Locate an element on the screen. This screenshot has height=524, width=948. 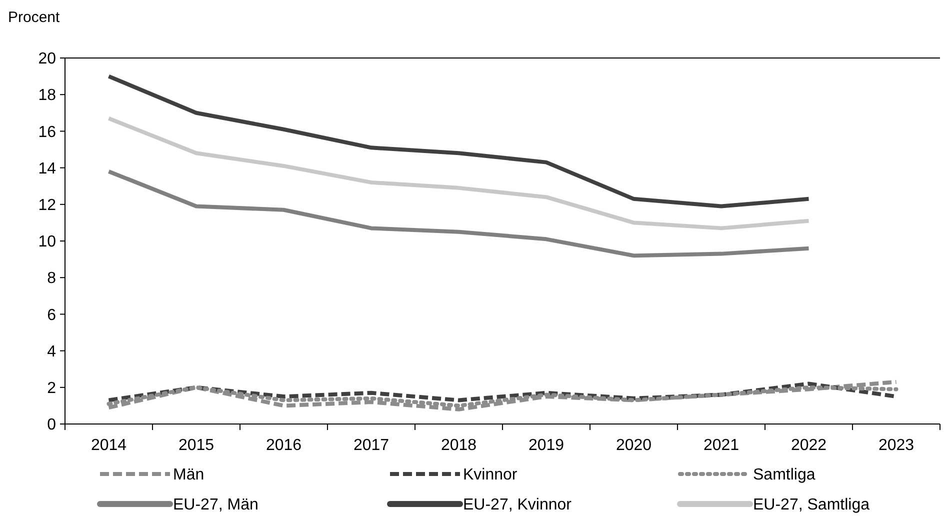
y-tick-label: 18 is located at coordinates (47, 95).